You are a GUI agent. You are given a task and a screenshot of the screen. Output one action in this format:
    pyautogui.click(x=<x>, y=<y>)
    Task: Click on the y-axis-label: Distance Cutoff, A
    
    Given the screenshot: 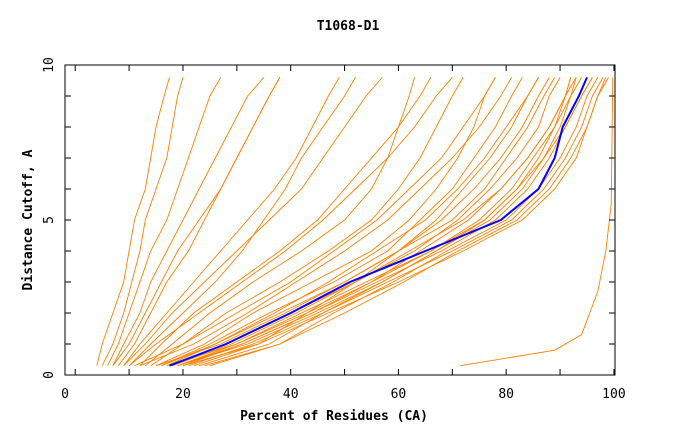 What is the action you would take?
    pyautogui.click(x=28, y=219)
    